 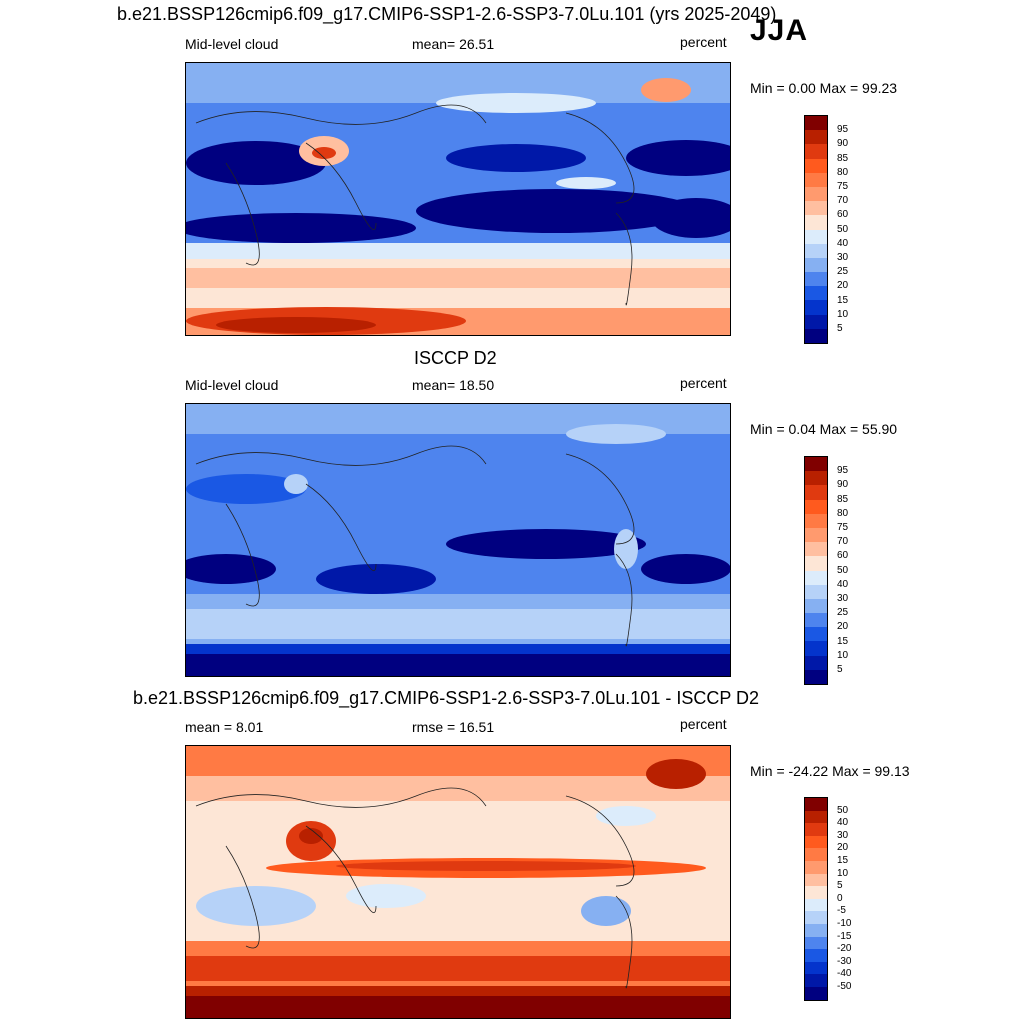 I want to click on colorbar-tick-label: -15, so click(x=844, y=936).